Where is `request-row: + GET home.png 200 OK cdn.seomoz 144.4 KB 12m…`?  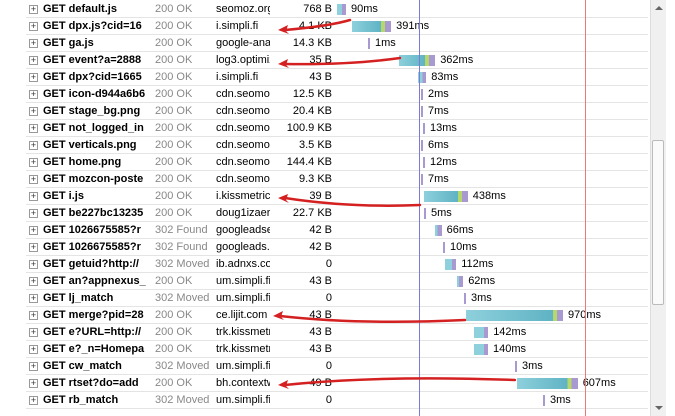
request-row: + GET home.png 200 OK cdn.seomoz 144.4 KB 12m… is located at coordinates (337, 162).